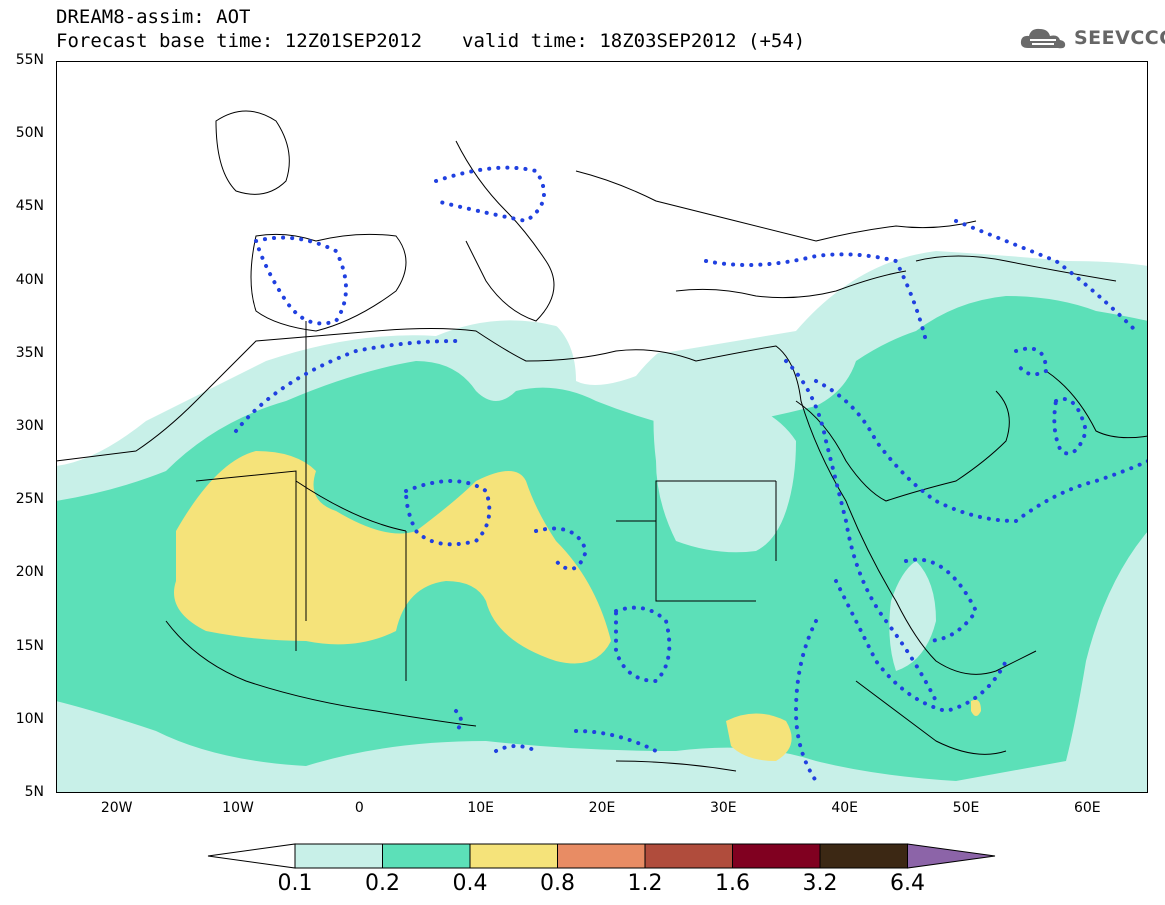 The width and height of the screenshot is (1165, 905). What do you see at coordinates (29, 572) in the screenshot?
I see `lat-label: 20N` at bounding box center [29, 572].